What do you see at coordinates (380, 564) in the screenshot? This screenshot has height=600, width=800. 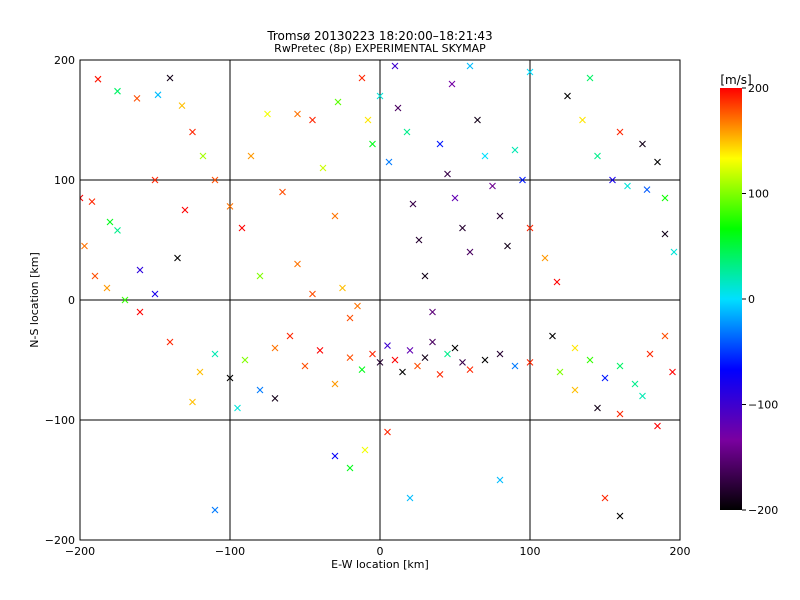 I see `x-axis-label: E-W location [km]` at bounding box center [380, 564].